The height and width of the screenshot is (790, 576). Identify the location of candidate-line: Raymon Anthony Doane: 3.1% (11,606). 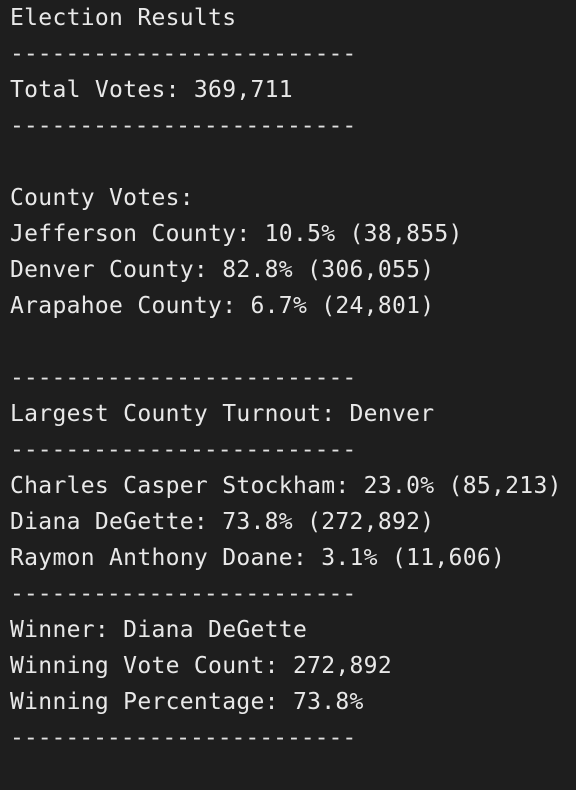
(258, 558).